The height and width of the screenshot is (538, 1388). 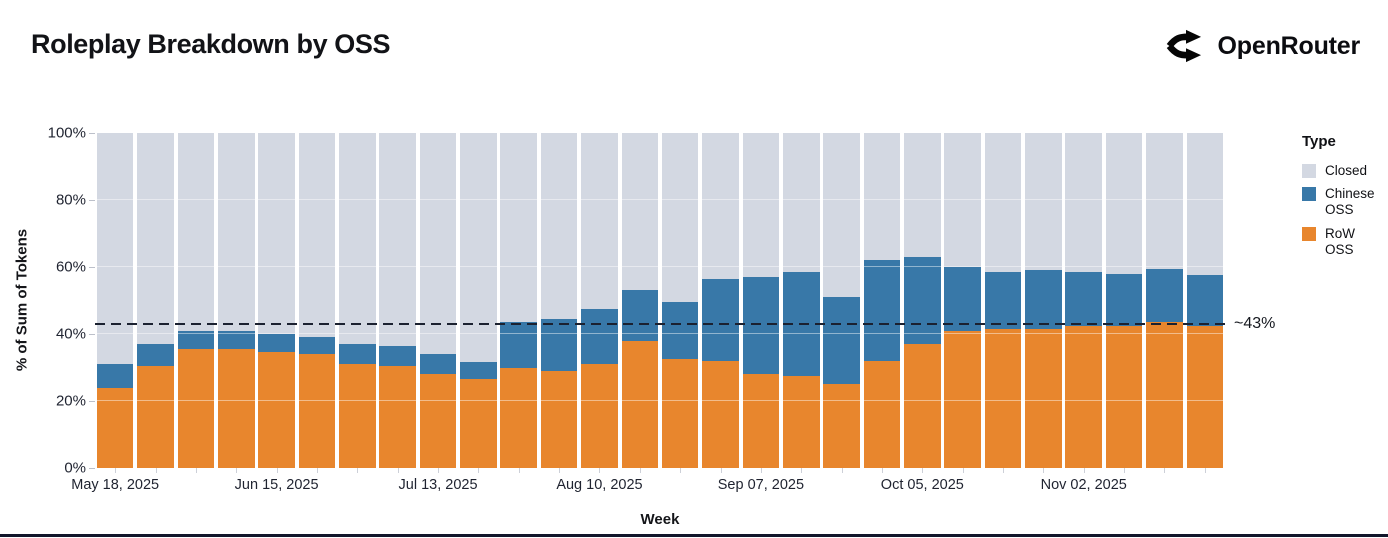 I want to click on brand-name: OpenRouter, so click(x=1289, y=45).